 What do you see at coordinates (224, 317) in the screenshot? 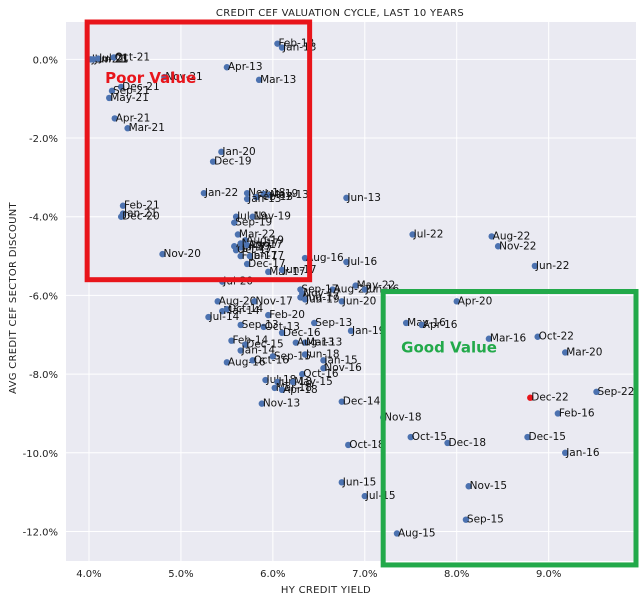
I see `point-label: Jul-14` at bounding box center [224, 317].